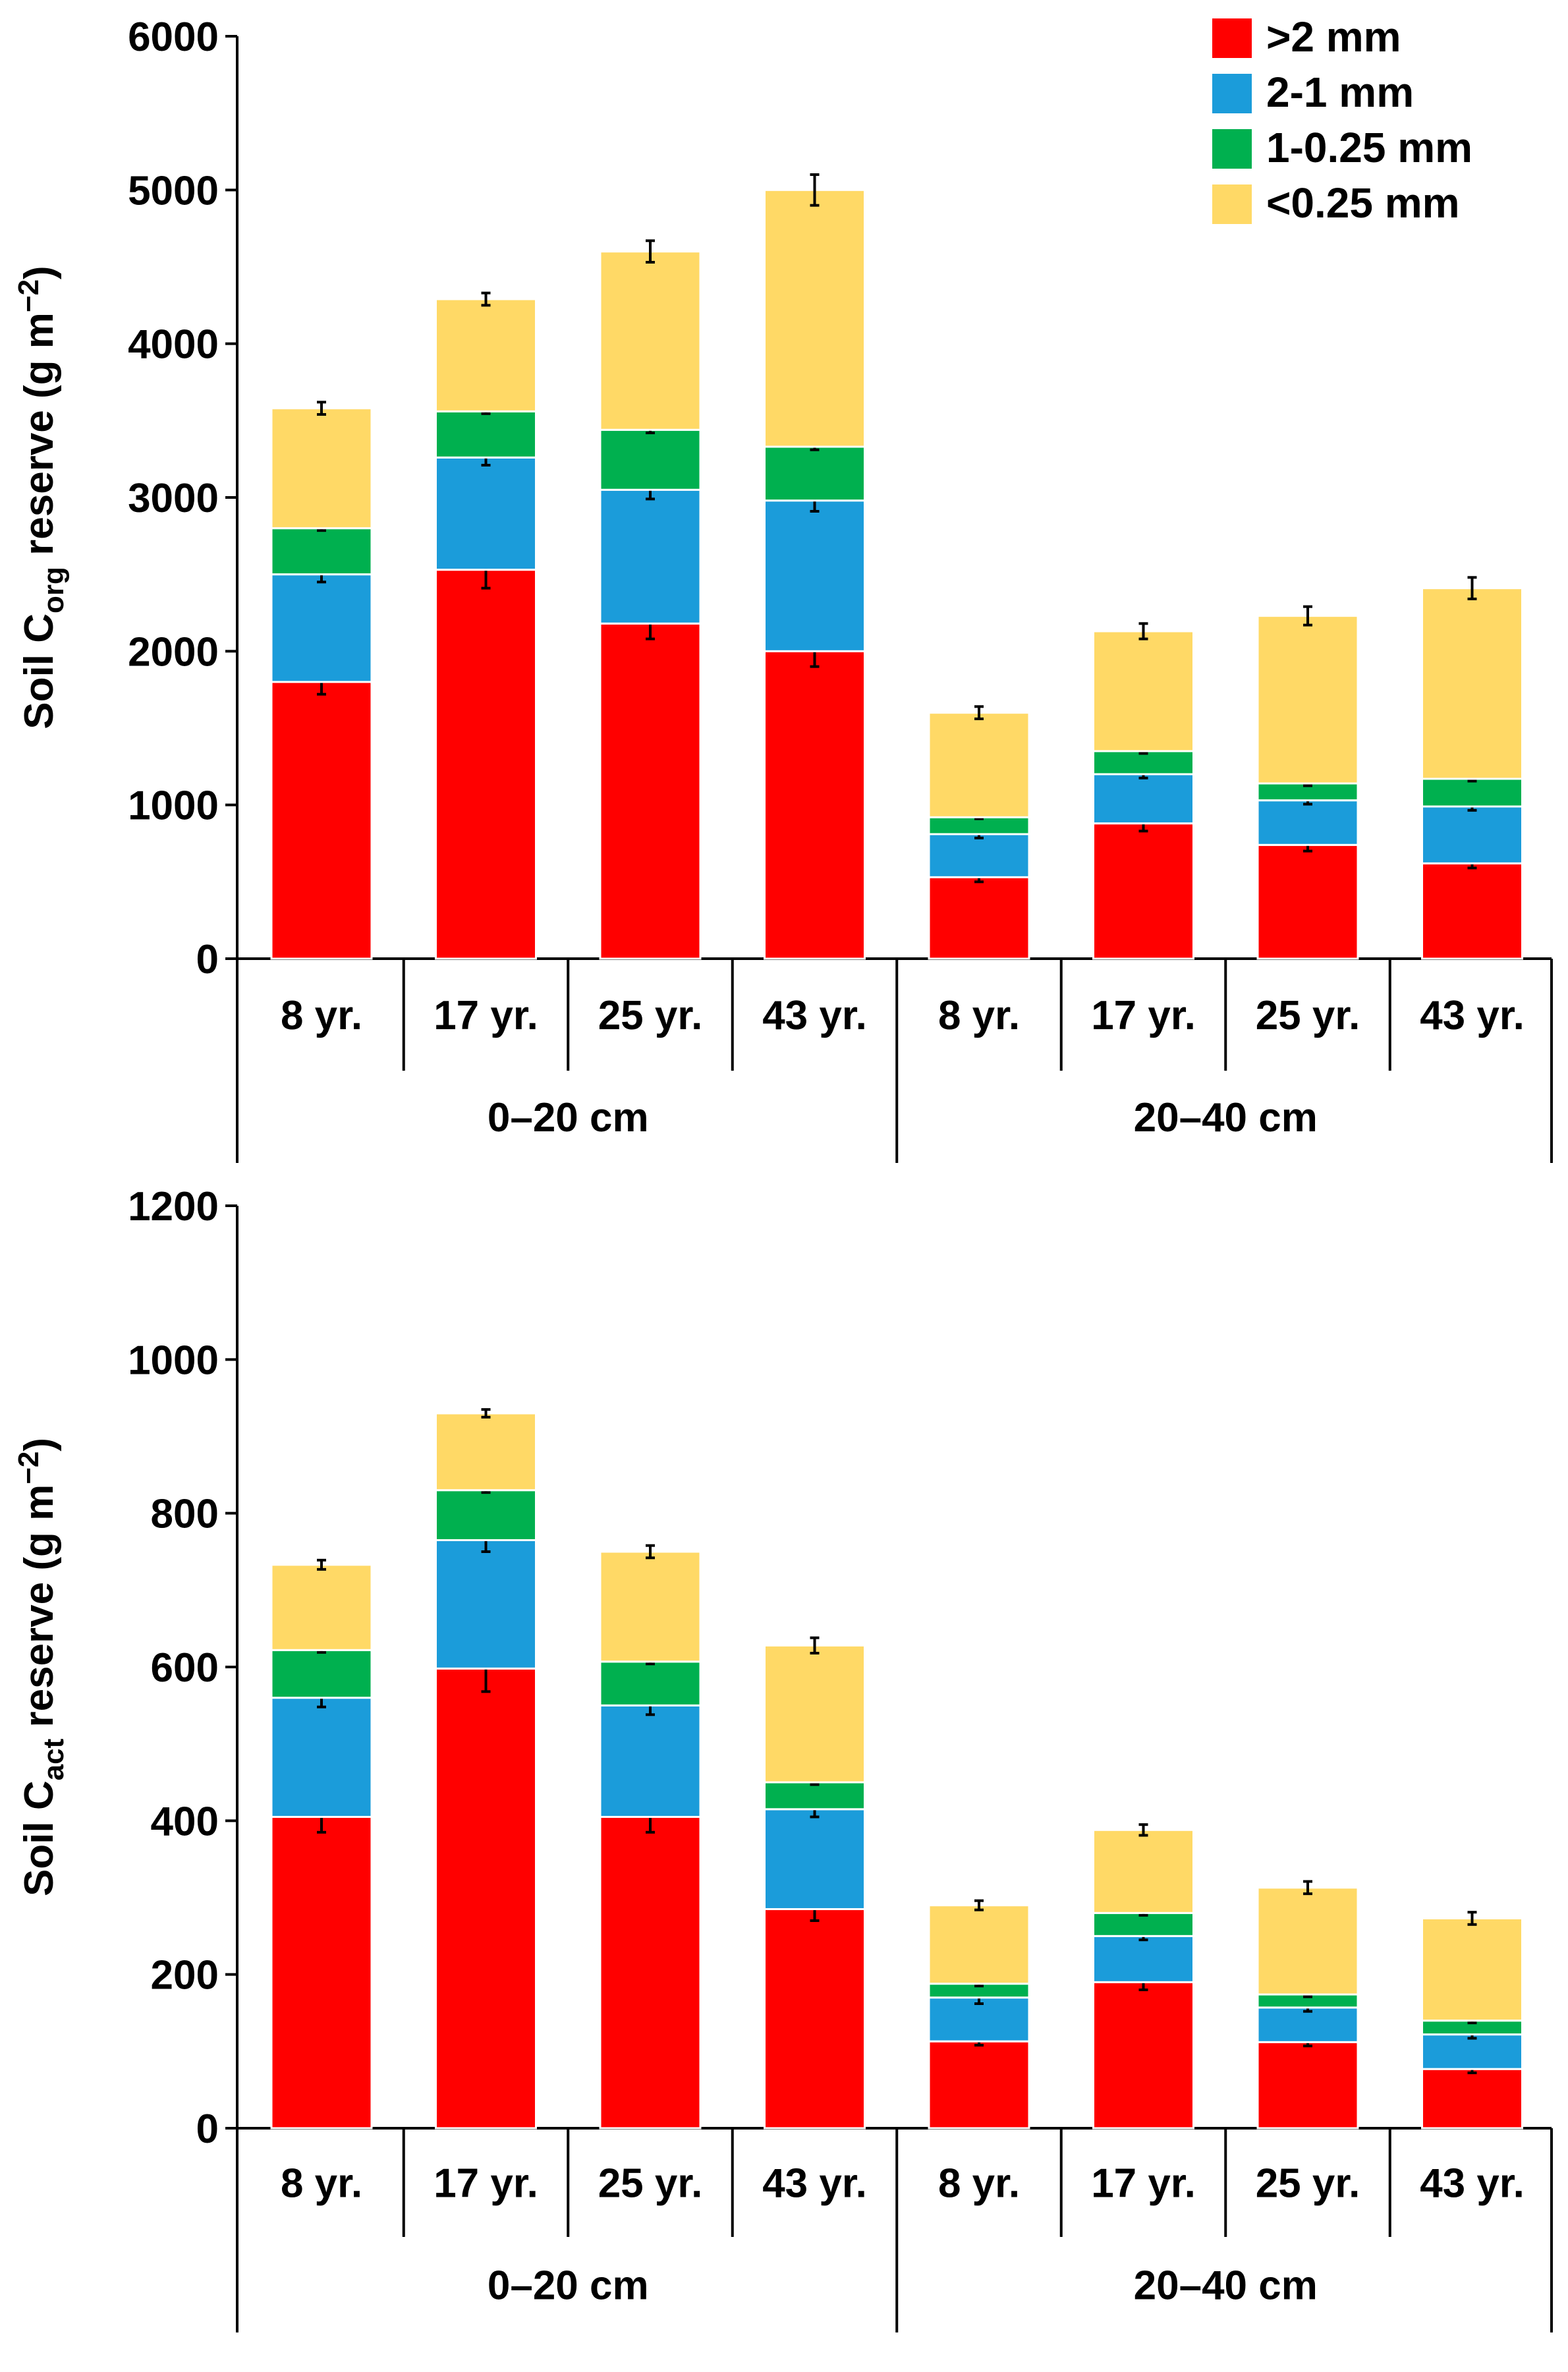 This screenshot has width=1568, height=2372. I want to click on y-tick-label: 200, so click(185, 1975).